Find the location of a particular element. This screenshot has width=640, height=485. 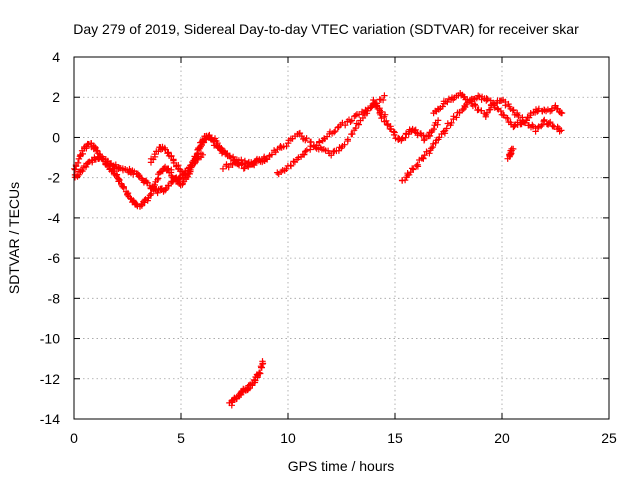

y-tick-label: -12 is located at coordinates (50, 379).